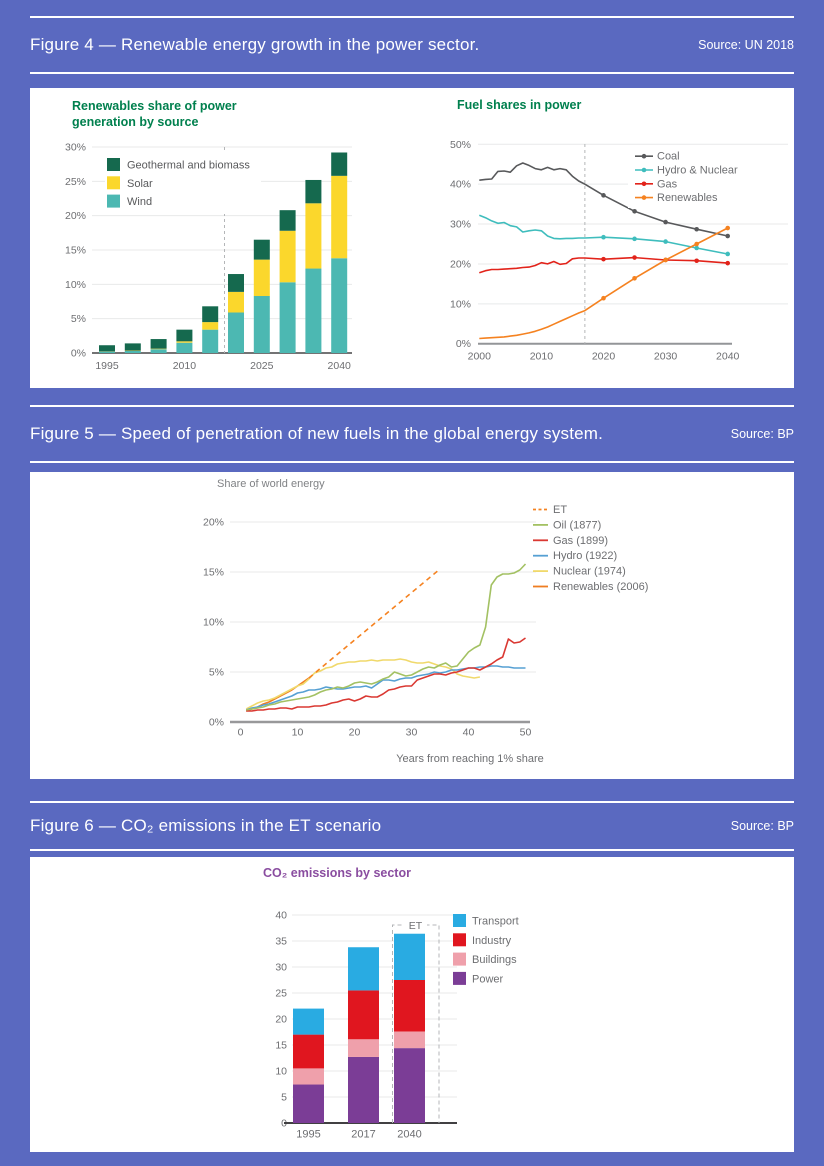 This screenshot has width=824, height=1166. Describe the element at coordinates (188, 166) in the screenshot. I see `svg-text: Geothermal and biomass` at that location.